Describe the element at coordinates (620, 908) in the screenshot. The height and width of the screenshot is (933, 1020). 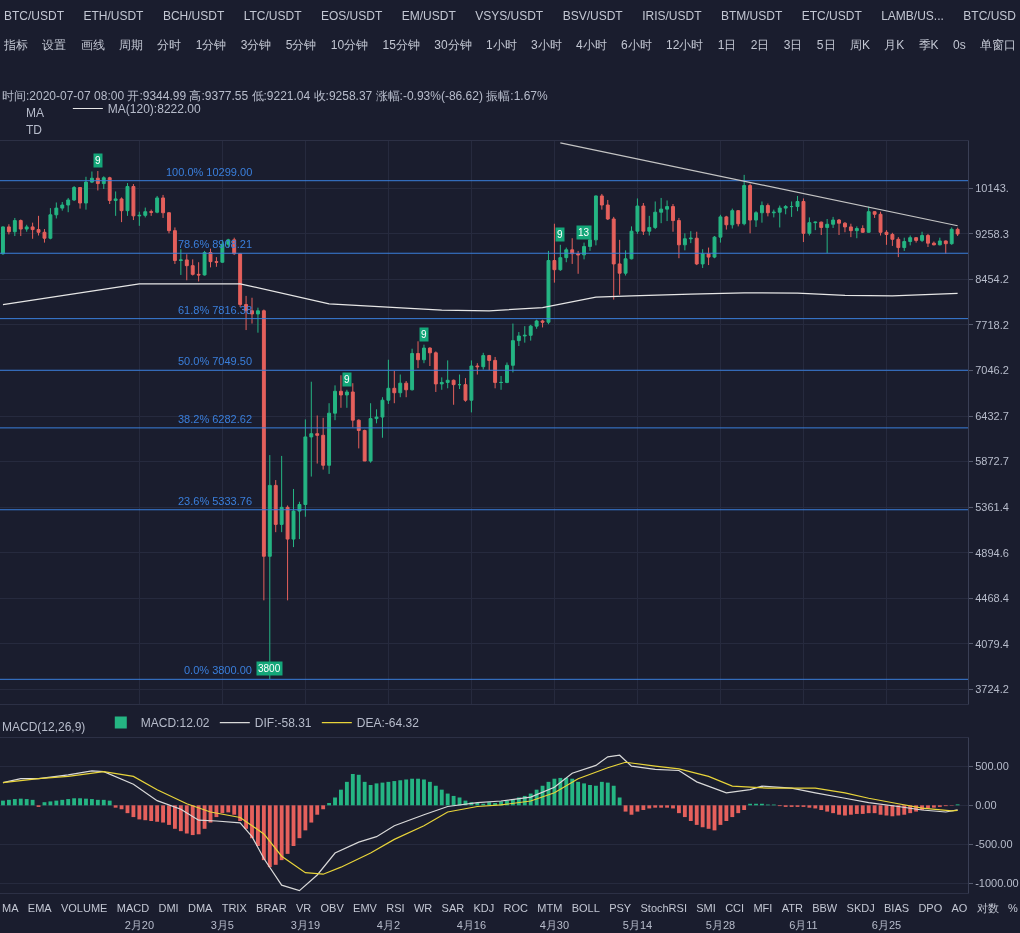
I see `text: PSY` at that location.